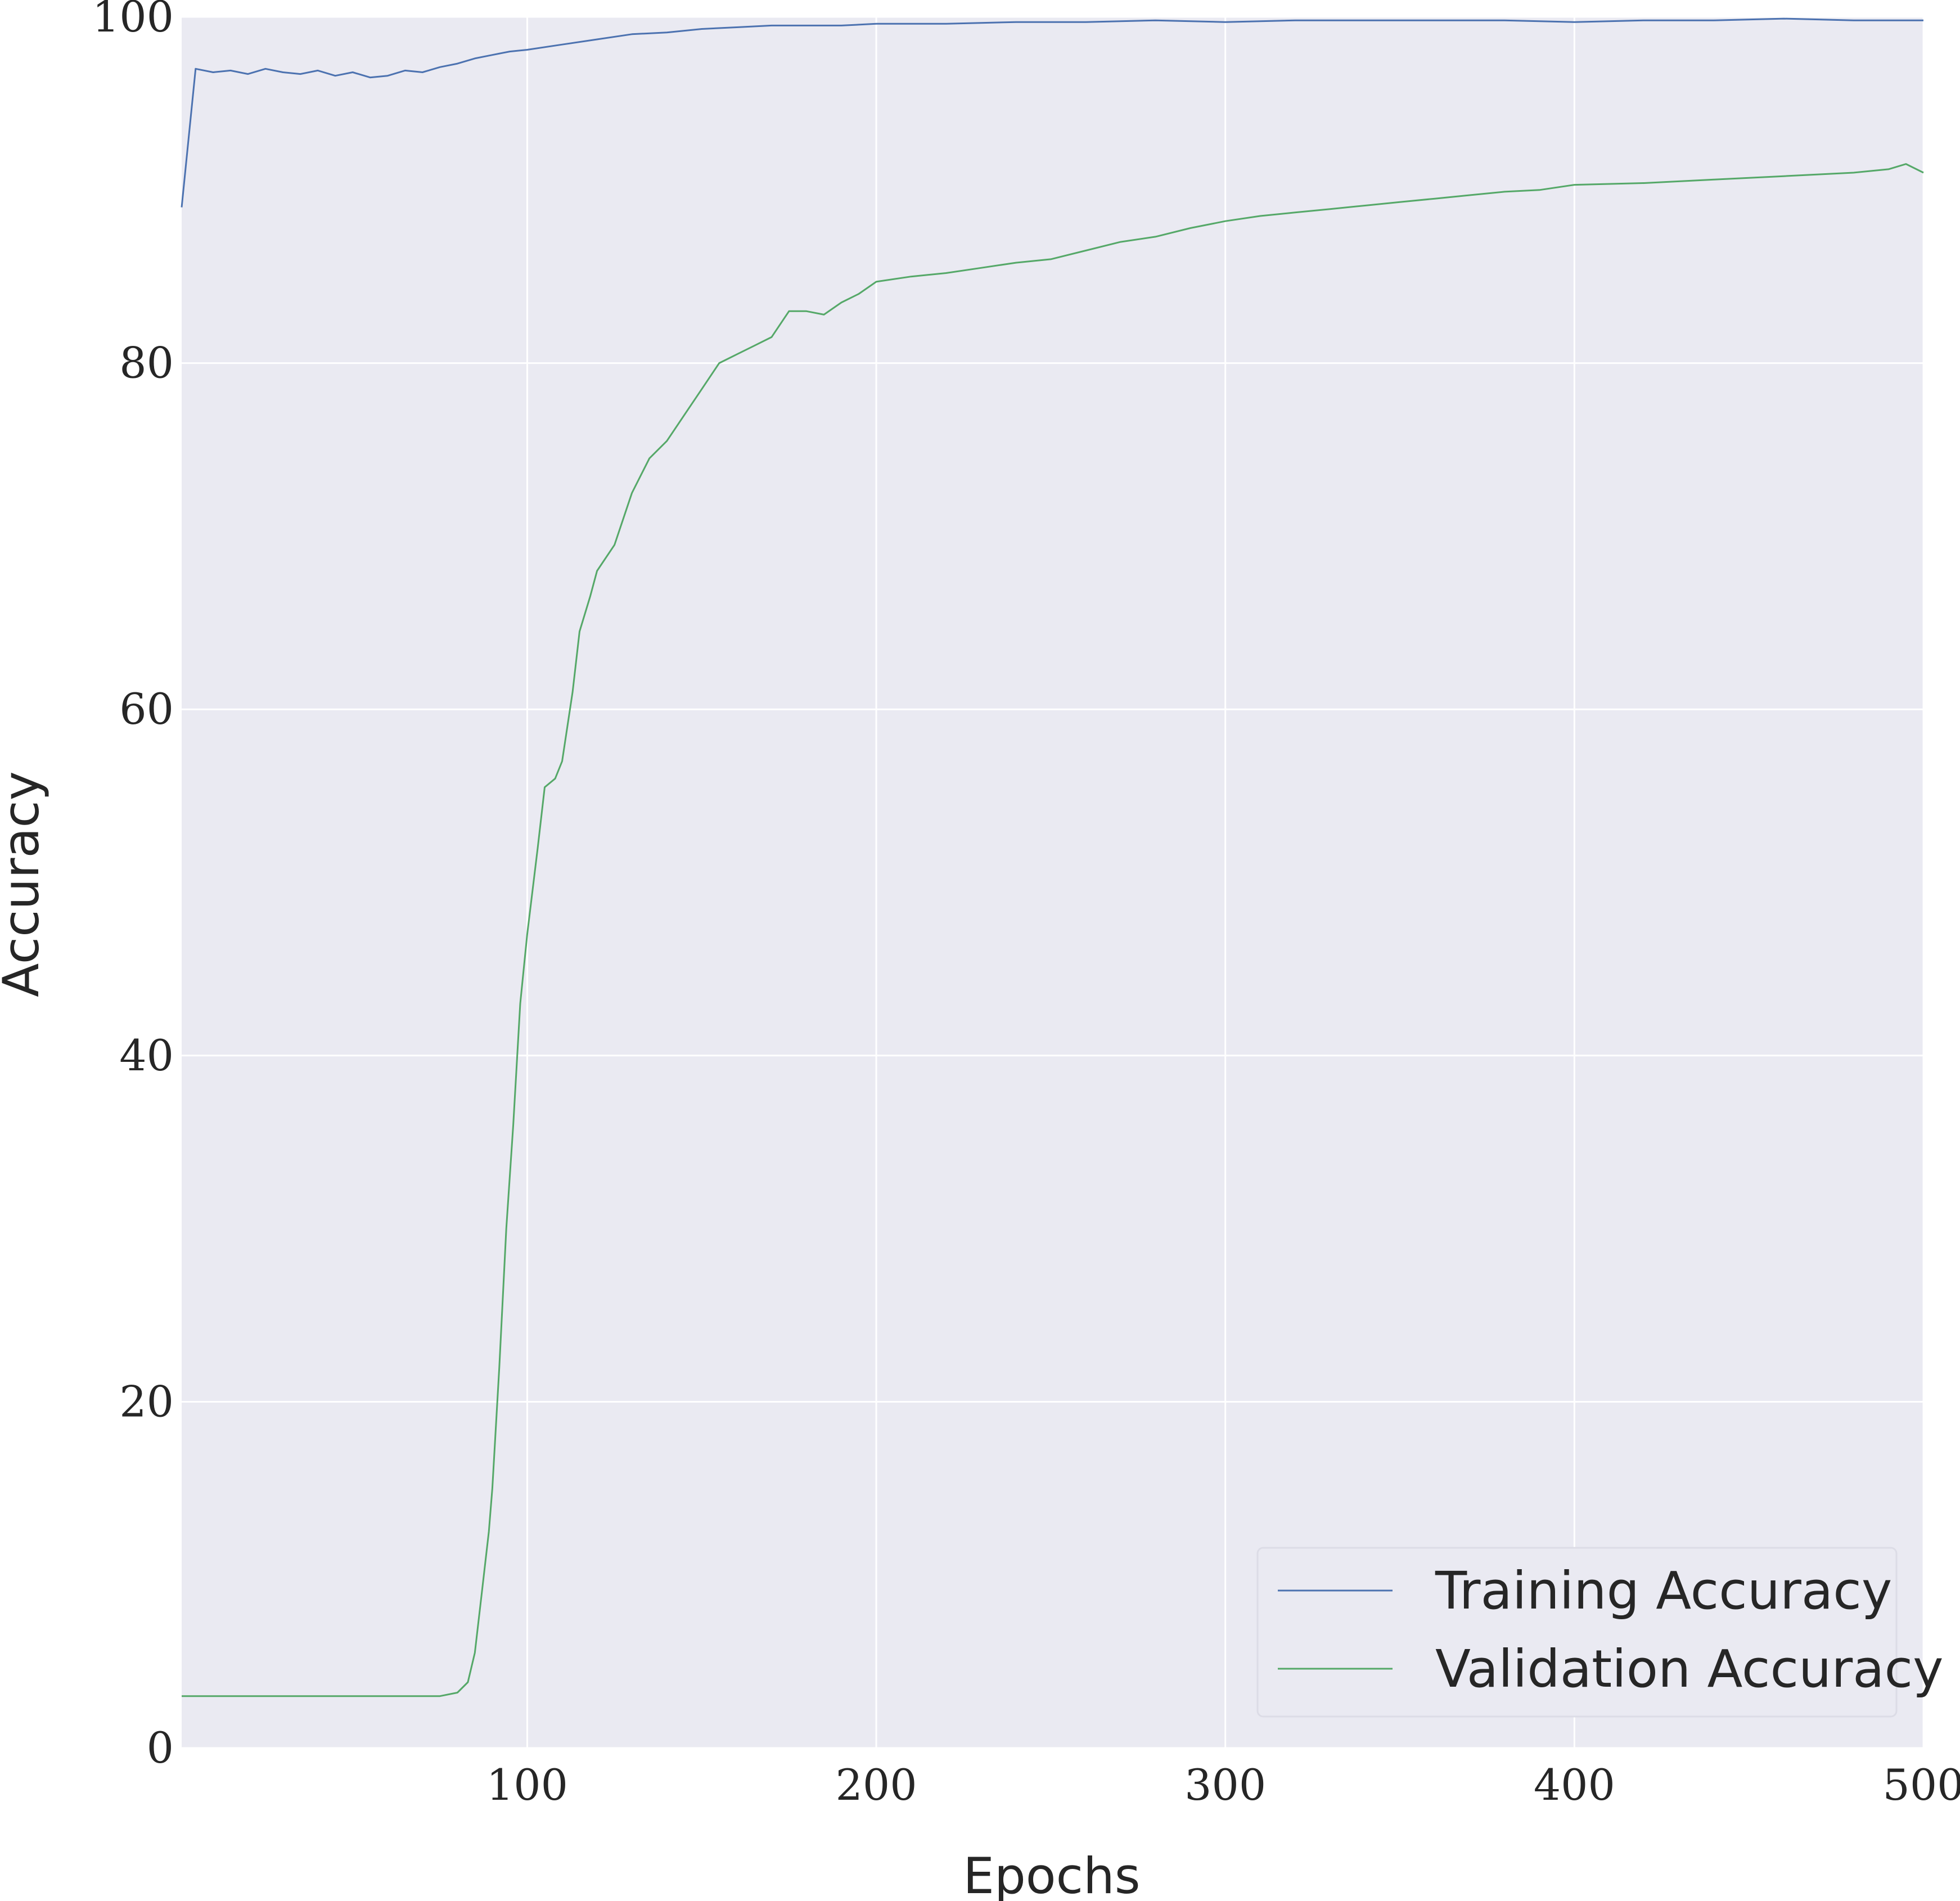  What do you see at coordinates (146, 1401) in the screenshot?
I see `y-tick-label: 20` at bounding box center [146, 1401].